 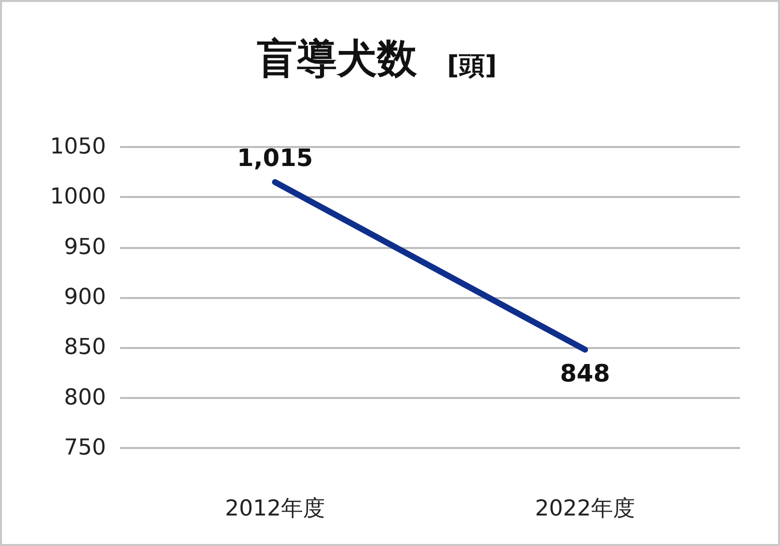 What do you see at coordinates (78, 197) in the screenshot?
I see `y-tick-label: 1000` at bounding box center [78, 197].